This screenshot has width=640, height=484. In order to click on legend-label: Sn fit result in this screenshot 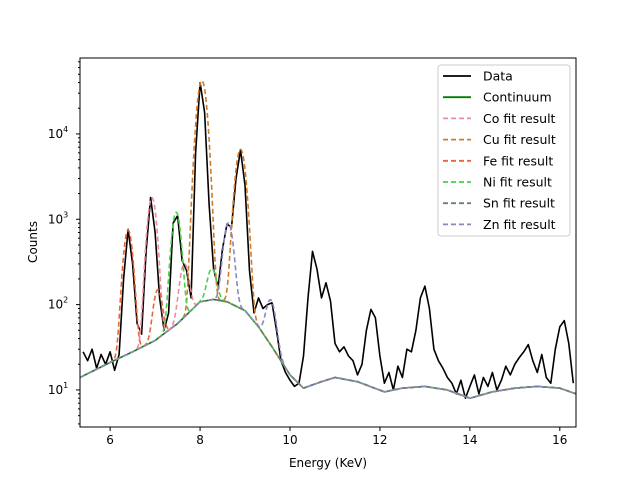, I will do `click(519, 203)`.